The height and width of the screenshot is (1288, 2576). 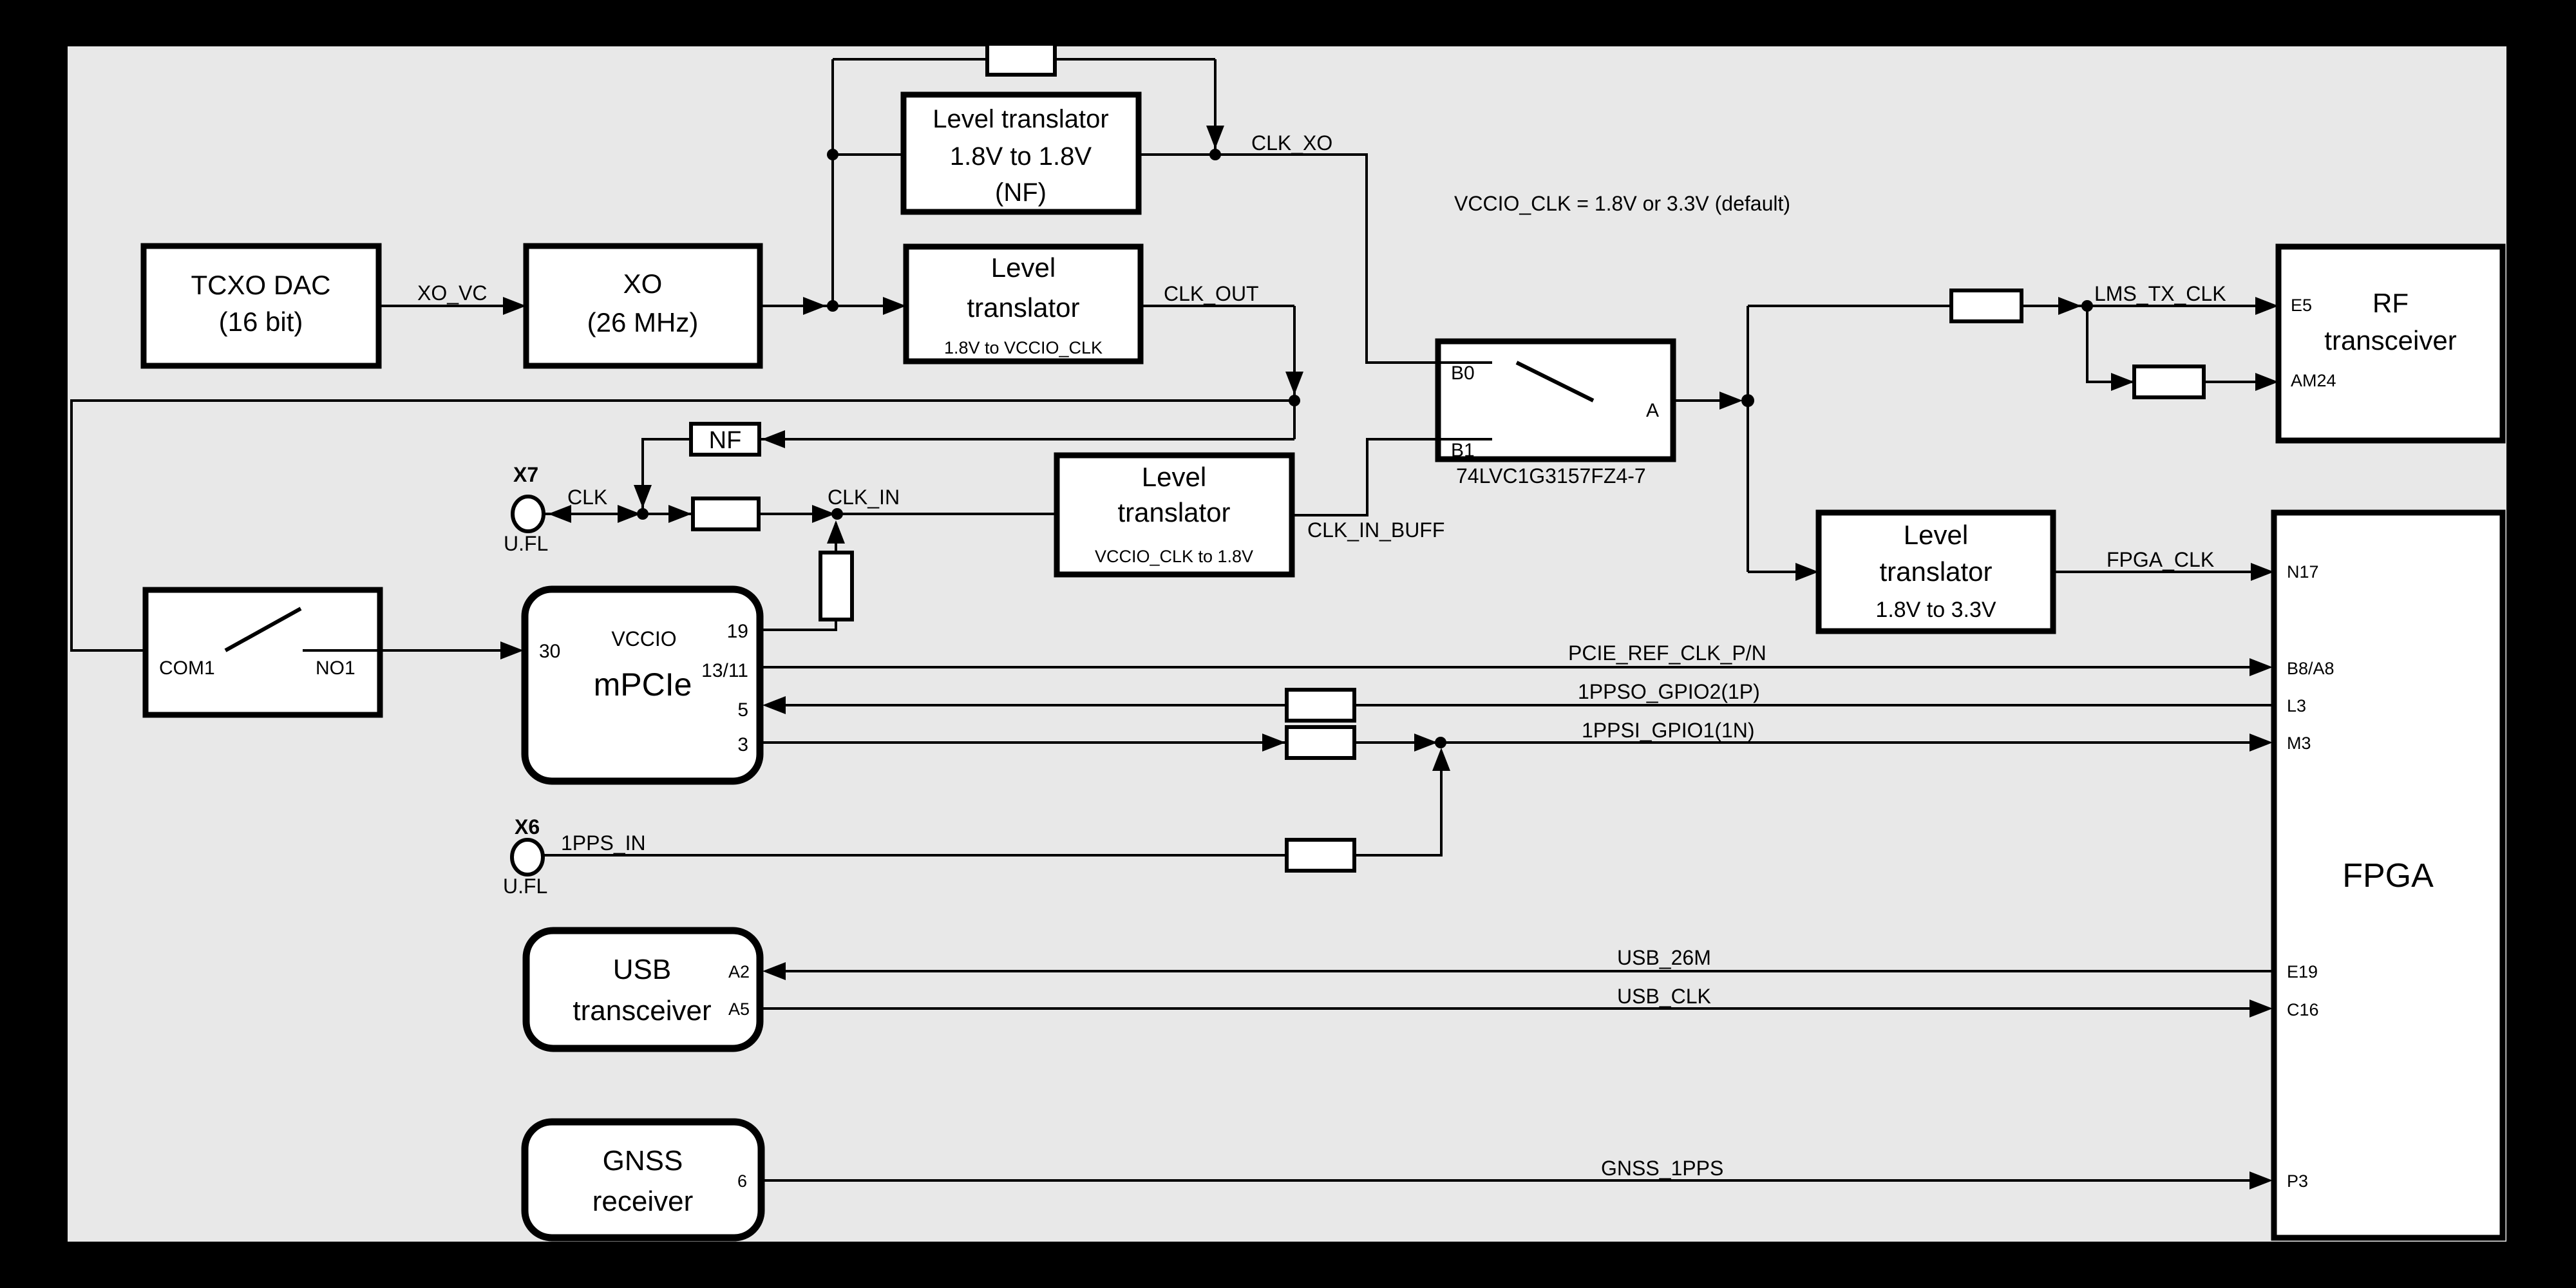 What do you see at coordinates (1320, 855) in the screenshot?
I see `resistor-pps-in` at bounding box center [1320, 855].